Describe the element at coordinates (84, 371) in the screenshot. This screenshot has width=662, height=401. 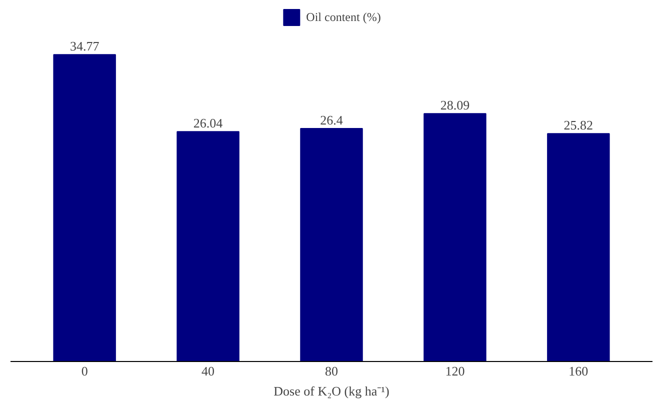
I see `x-tick-label: 0` at that location.